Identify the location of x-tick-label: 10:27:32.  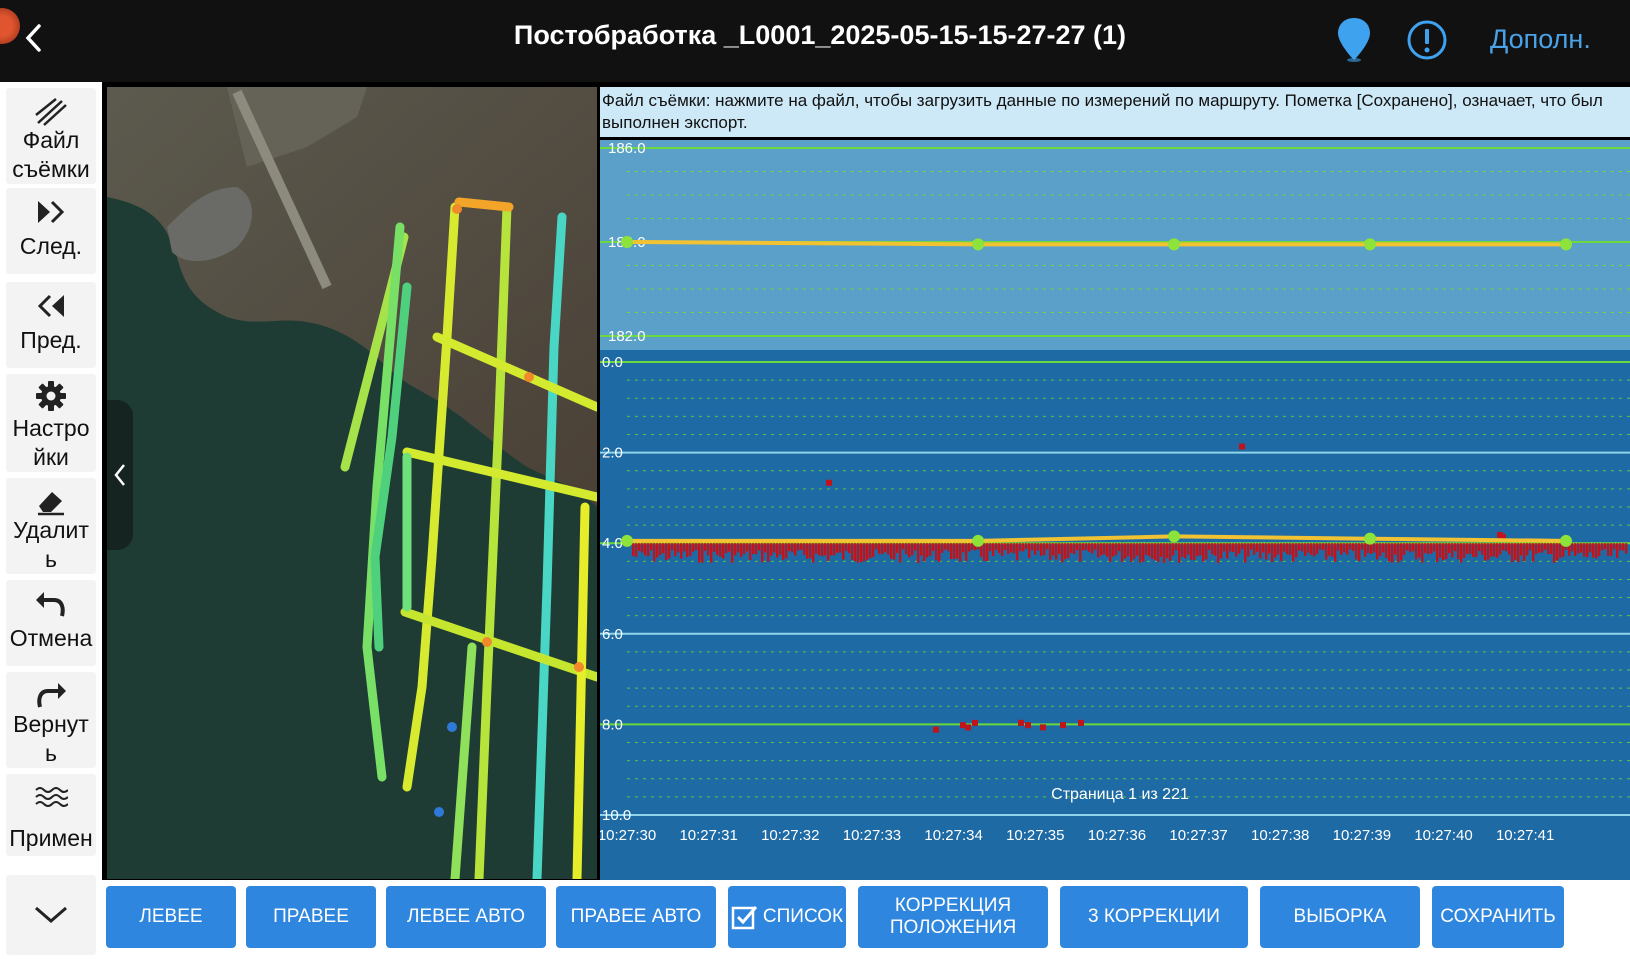
(790, 835).